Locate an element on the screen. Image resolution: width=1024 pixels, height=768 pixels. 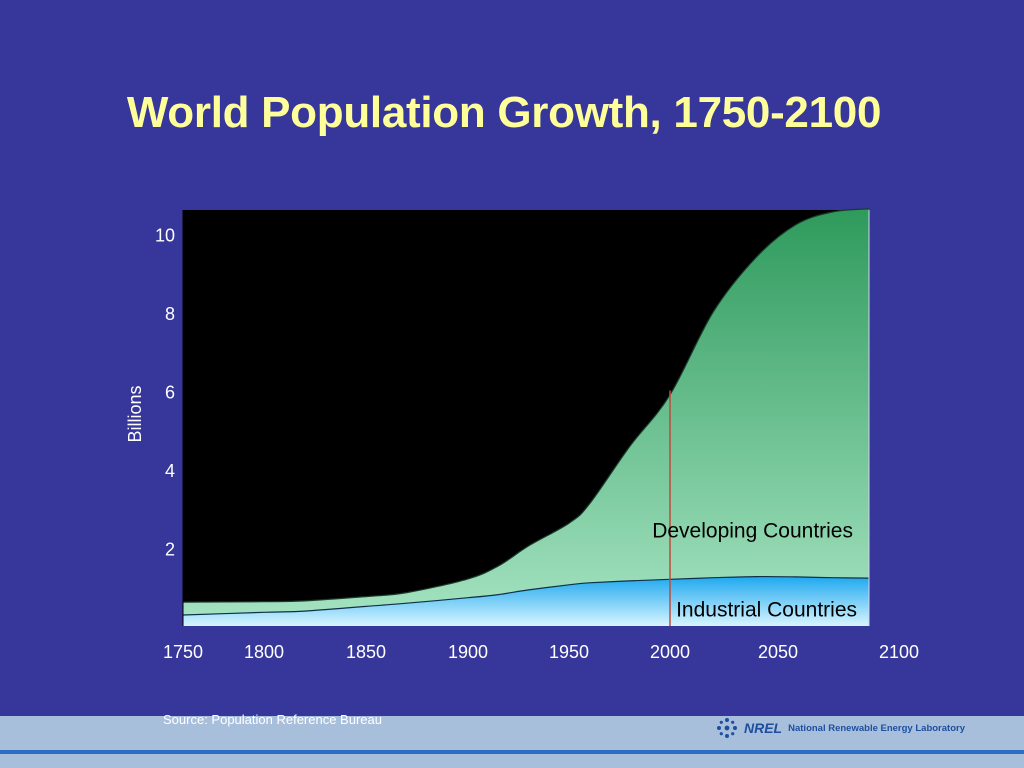
y-tick-labels: 2 4 6 8 10 is located at coordinates (165, 393).